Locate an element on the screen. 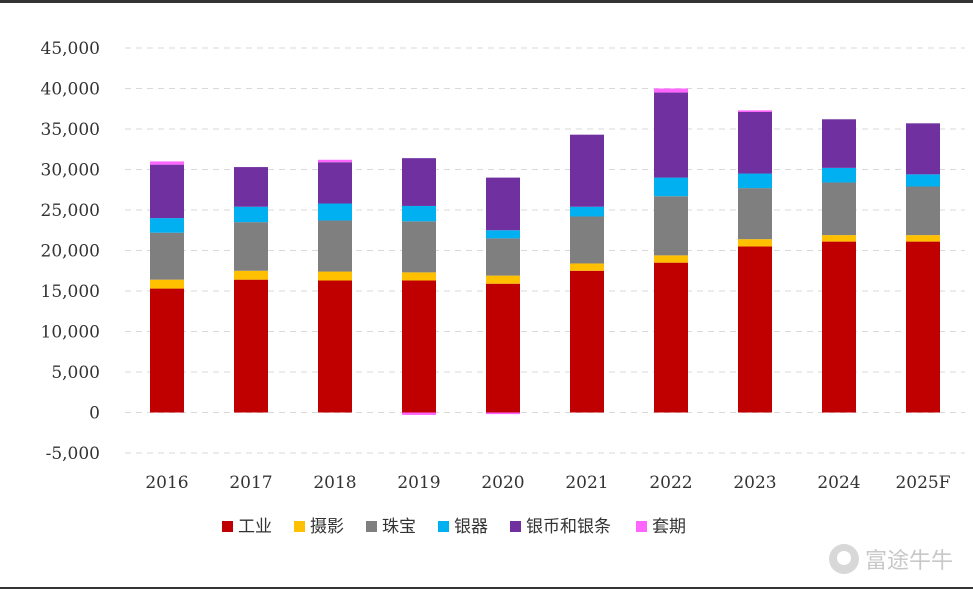  y-tick-label: 0 is located at coordinates (94, 414).